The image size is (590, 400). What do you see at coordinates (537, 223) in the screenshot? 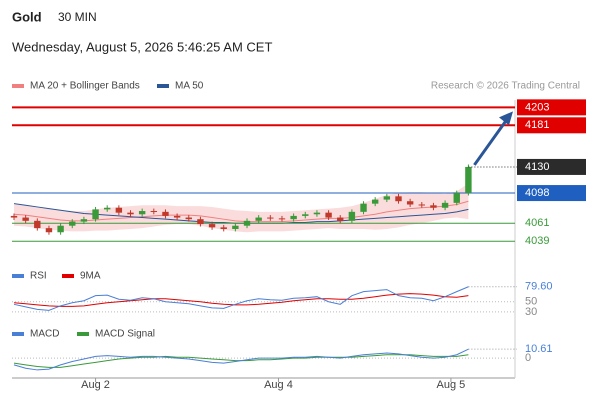
I see `level-label: 4061` at bounding box center [537, 223].